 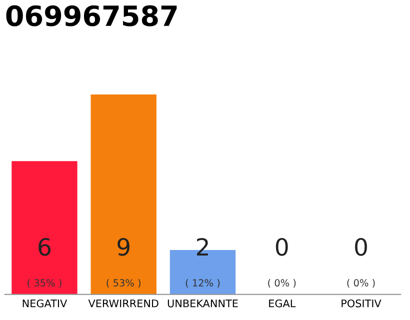 I want to click on x-tick-label: POSITIV, so click(x=362, y=303).